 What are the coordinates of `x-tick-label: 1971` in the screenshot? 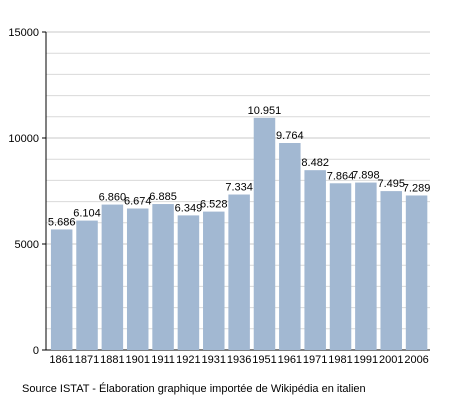 It's located at (315, 360).